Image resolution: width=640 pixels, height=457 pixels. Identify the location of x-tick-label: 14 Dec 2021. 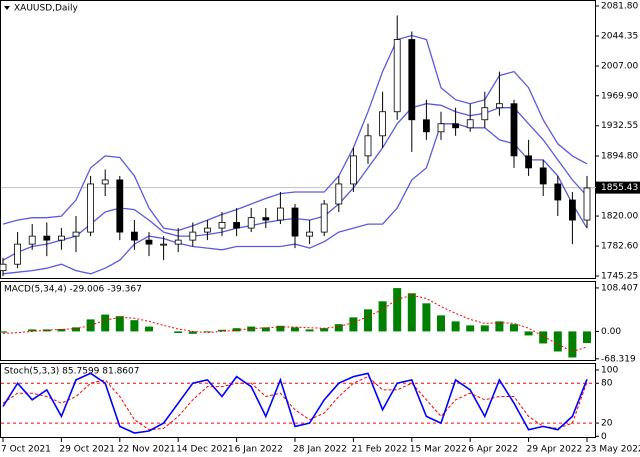
(205, 450).